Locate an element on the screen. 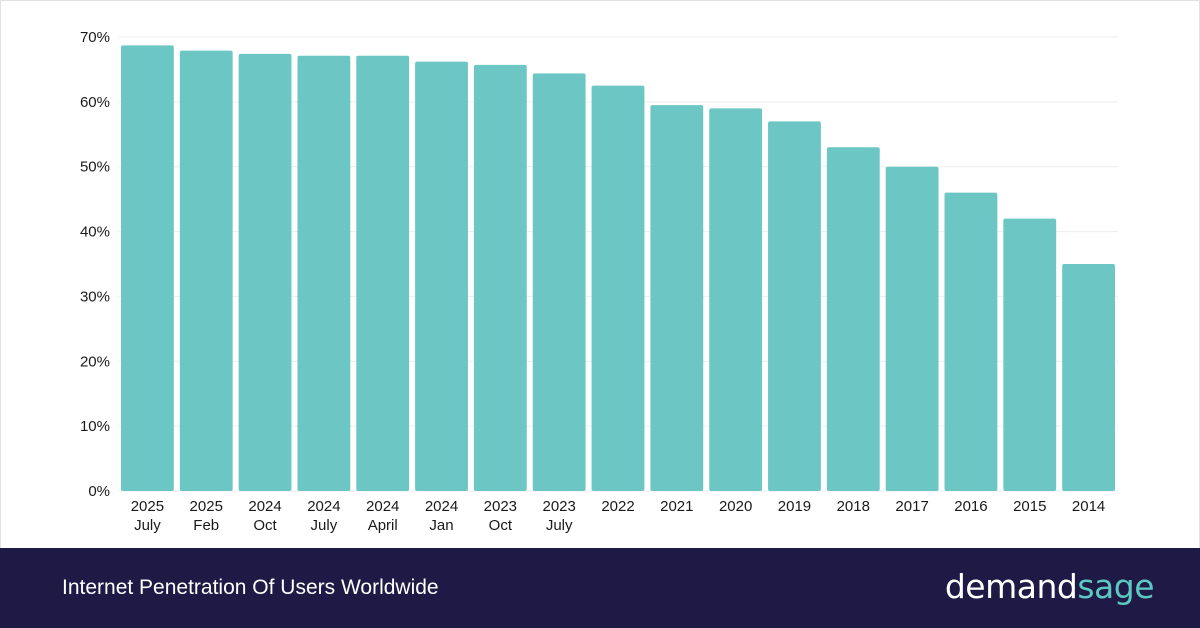  x-tick-label: 2023 July is located at coordinates (558, 516).